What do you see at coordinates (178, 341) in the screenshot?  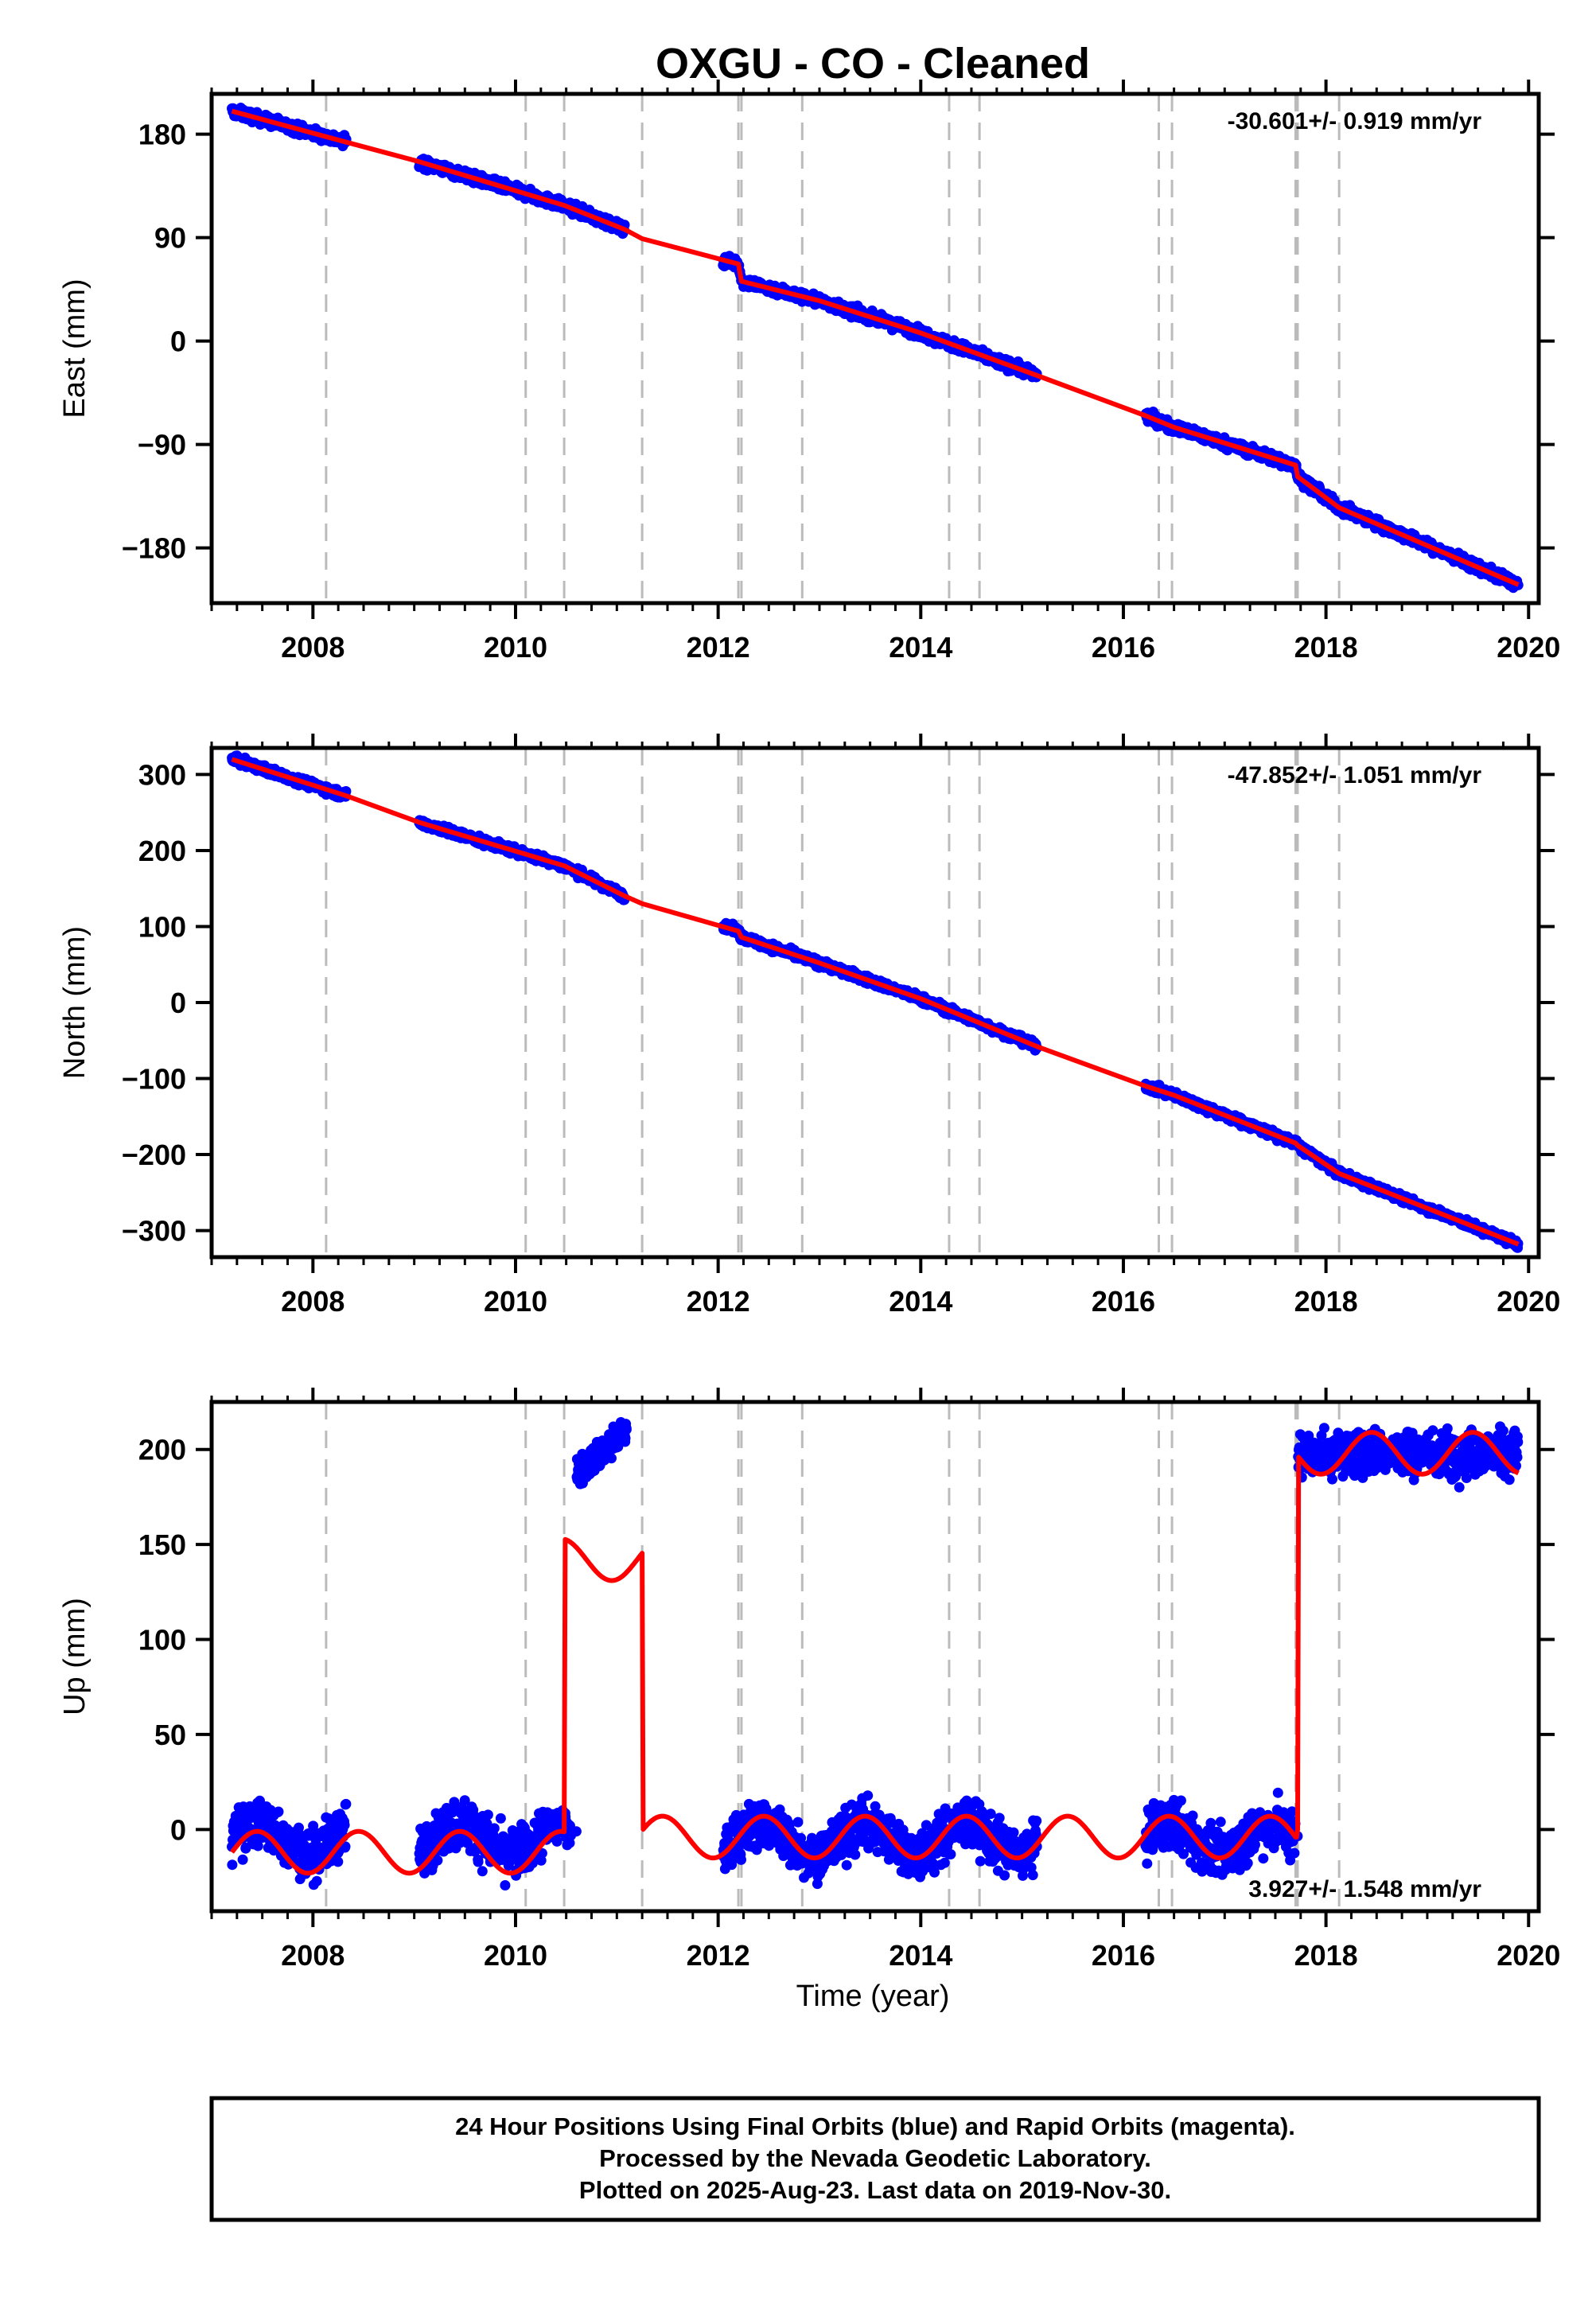 I see `y-tick-label: 0` at bounding box center [178, 341].